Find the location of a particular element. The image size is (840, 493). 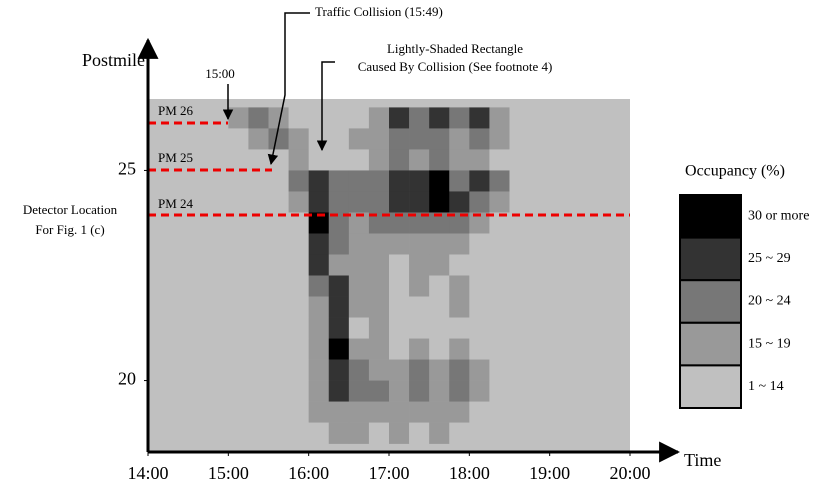

annotation: PM 26 is located at coordinates (176, 110).